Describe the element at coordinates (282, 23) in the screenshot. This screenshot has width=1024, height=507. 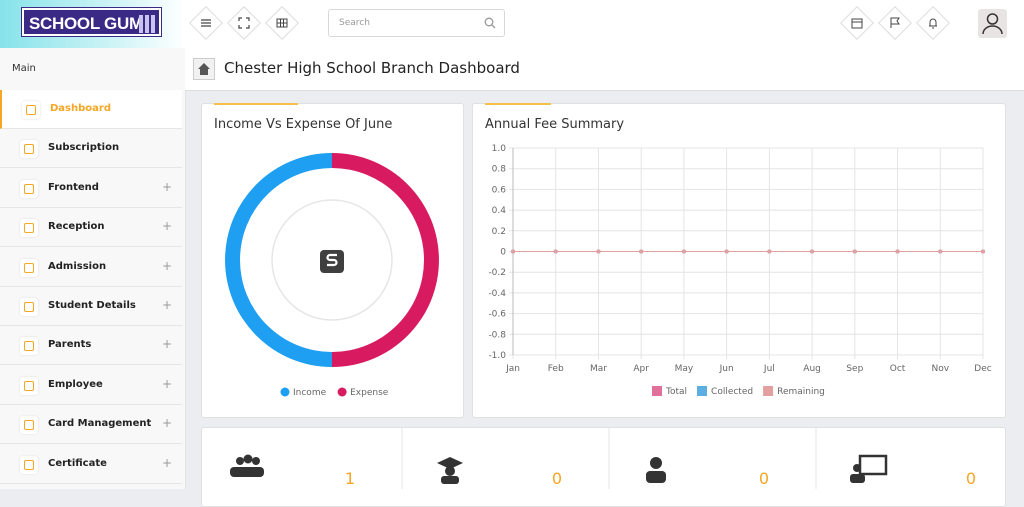
I see `grid-button` at that location.